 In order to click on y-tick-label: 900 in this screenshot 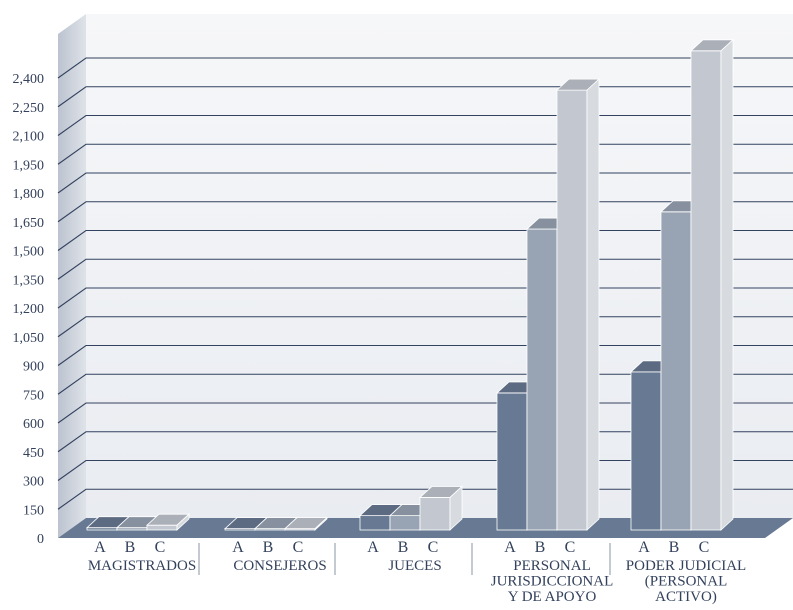, I will do `click(33, 367)`.